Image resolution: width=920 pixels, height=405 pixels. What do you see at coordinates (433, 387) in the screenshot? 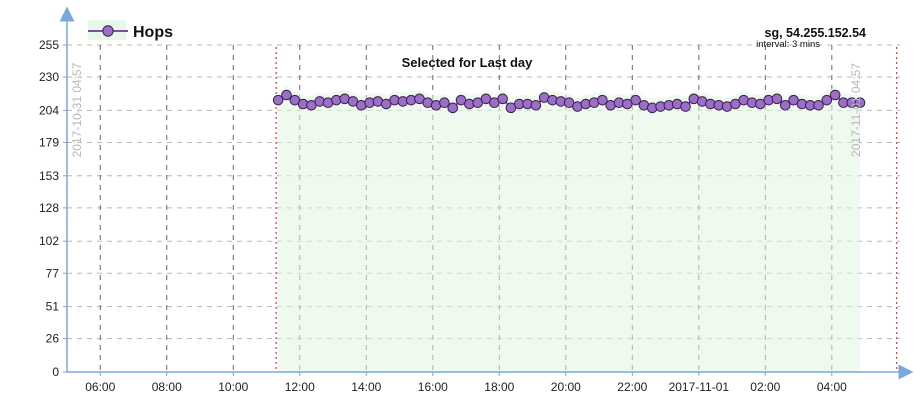
I see `x-tick-label: 16:00` at bounding box center [433, 387].